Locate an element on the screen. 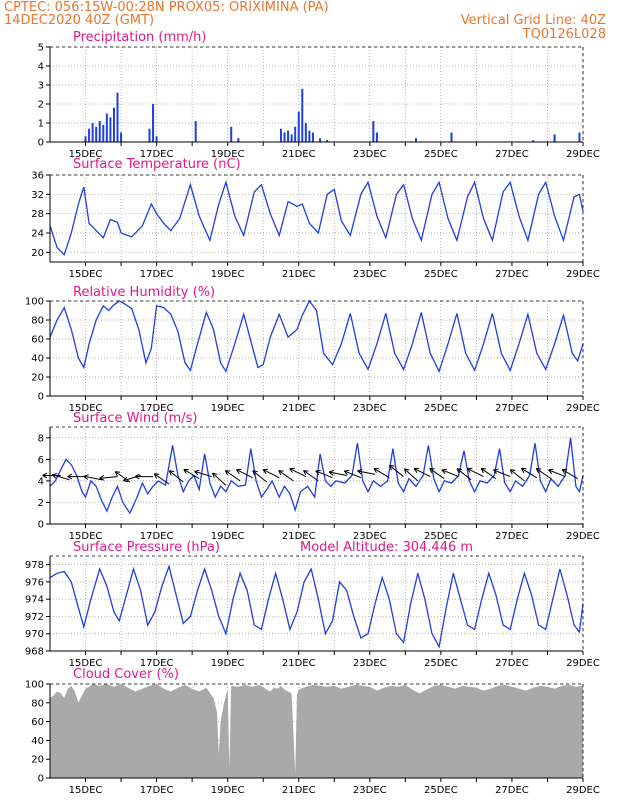 The image size is (618, 800). cloud-ytick-label: 100 is located at coordinates (34, 685).